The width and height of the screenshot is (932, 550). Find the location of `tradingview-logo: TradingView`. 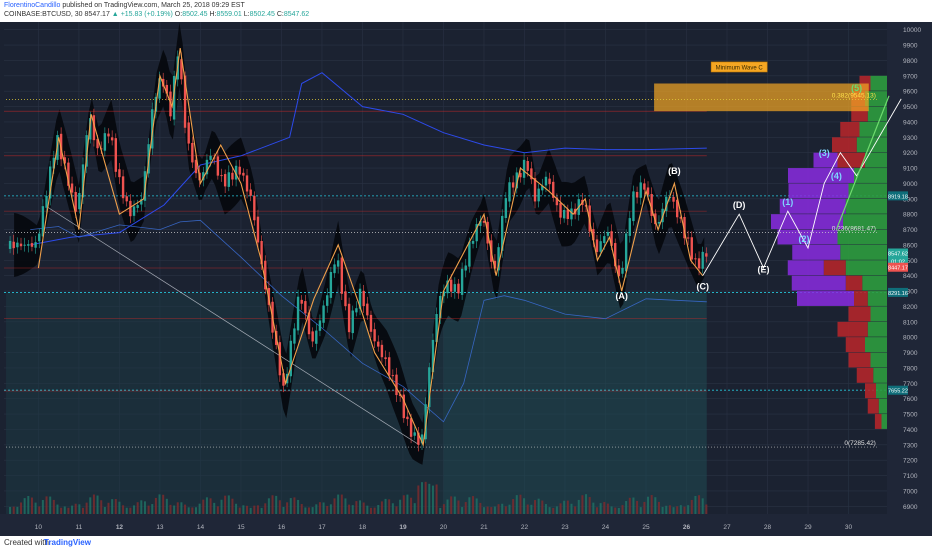

tradingview-logo: TradingView is located at coordinates (67, 542).